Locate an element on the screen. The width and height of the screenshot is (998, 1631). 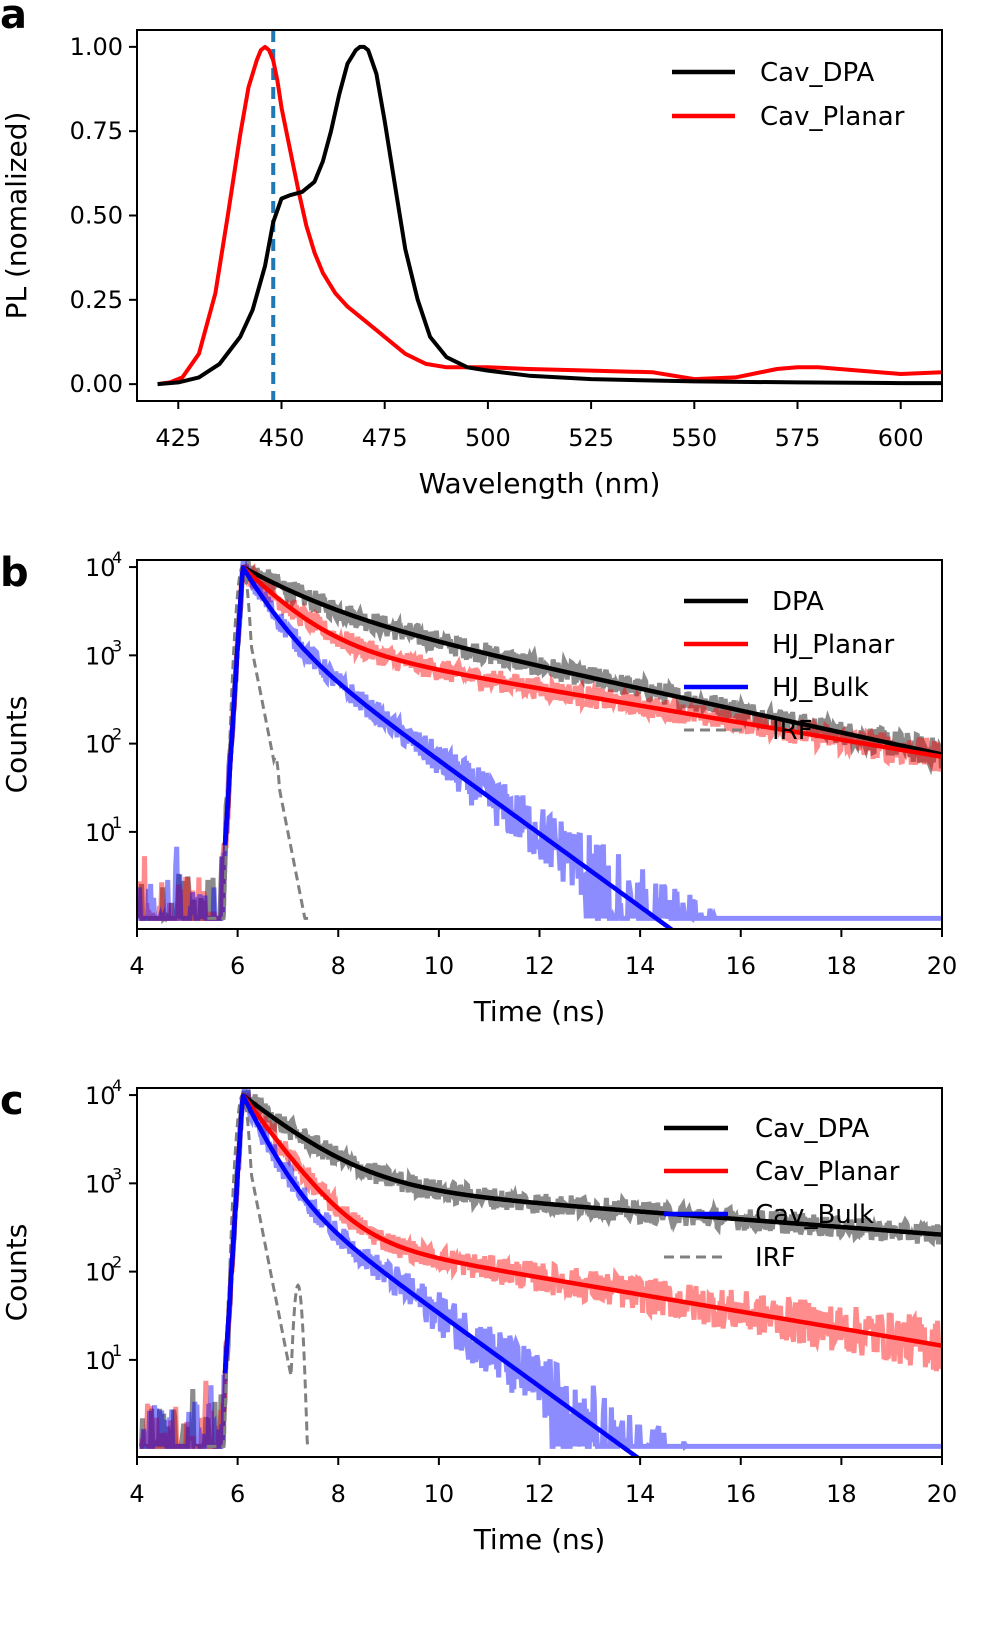
fit-line-cav-planar is located at coordinates (582, 1233).